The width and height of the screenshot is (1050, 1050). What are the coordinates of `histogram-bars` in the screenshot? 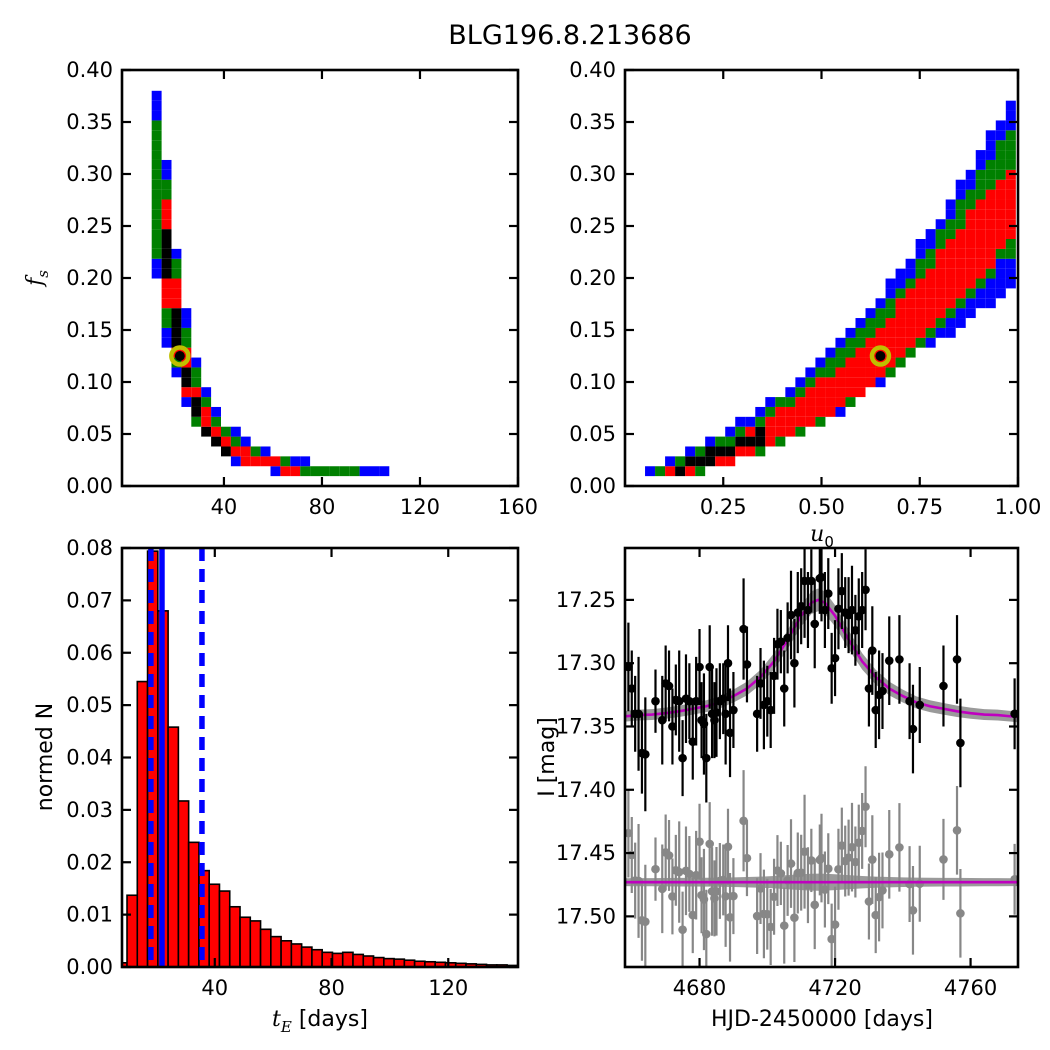 It's located at (320, 758).